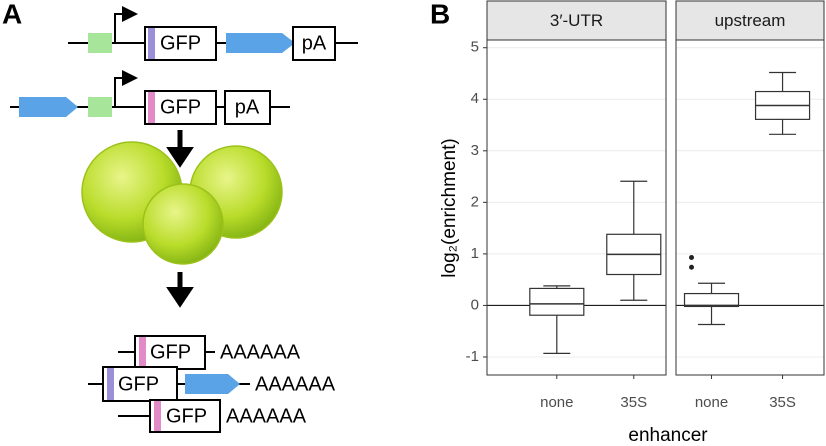  Describe the element at coordinates (475, 98) in the screenshot. I see `y-tick-label: 4` at that location.